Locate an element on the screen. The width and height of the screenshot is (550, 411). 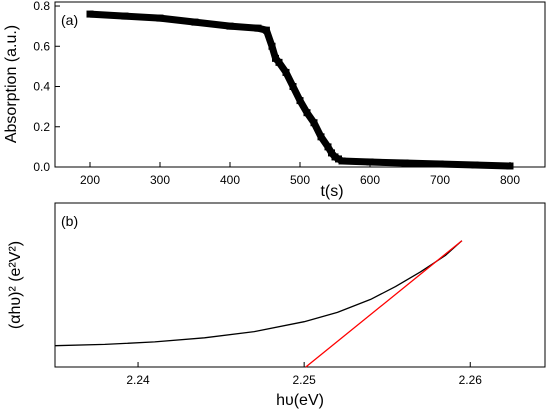
y-tick-label: 0.8 is located at coordinates (41, 6).